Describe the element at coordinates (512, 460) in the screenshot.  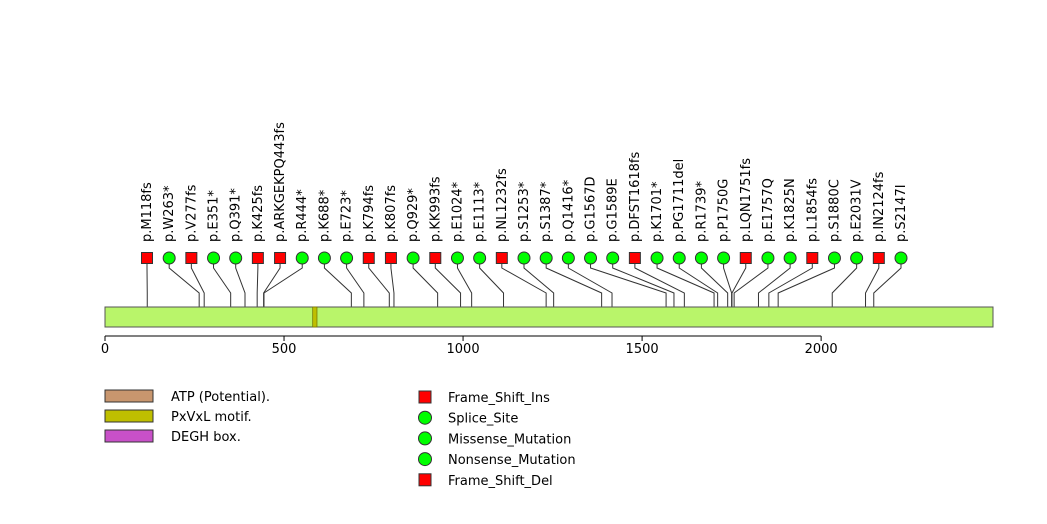
I see `mutation-legend-label-3: Nonsense_Mutation` at that location.